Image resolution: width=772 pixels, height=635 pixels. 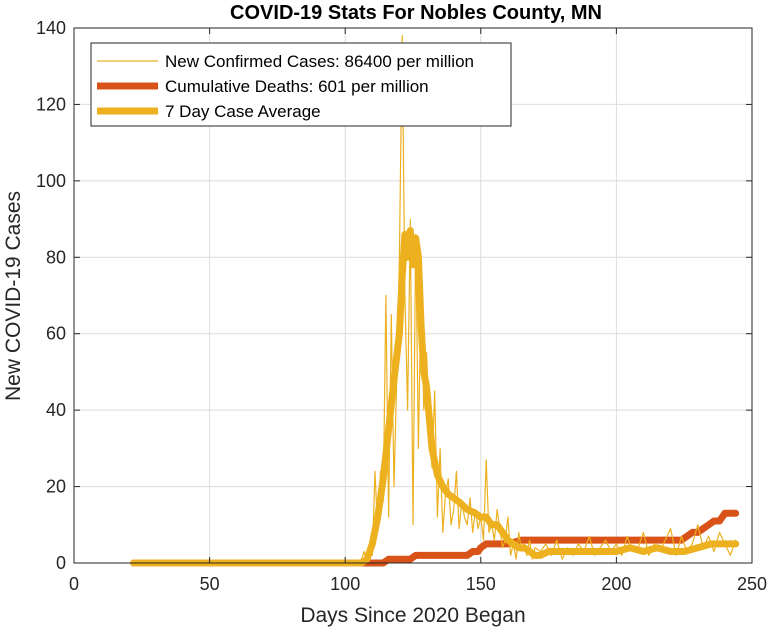 I want to click on legend-label-2: 7 Day Case Average, so click(x=243, y=111).